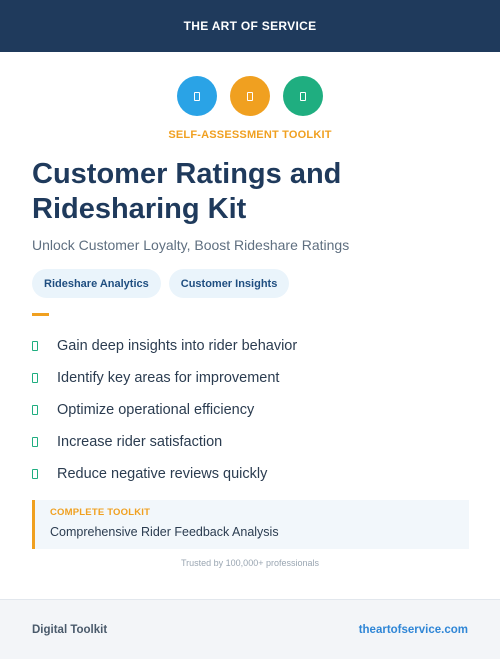 This screenshot has width=500, height=659. I want to click on feature-text: Reduce negative reviews quickly, so click(162, 474).